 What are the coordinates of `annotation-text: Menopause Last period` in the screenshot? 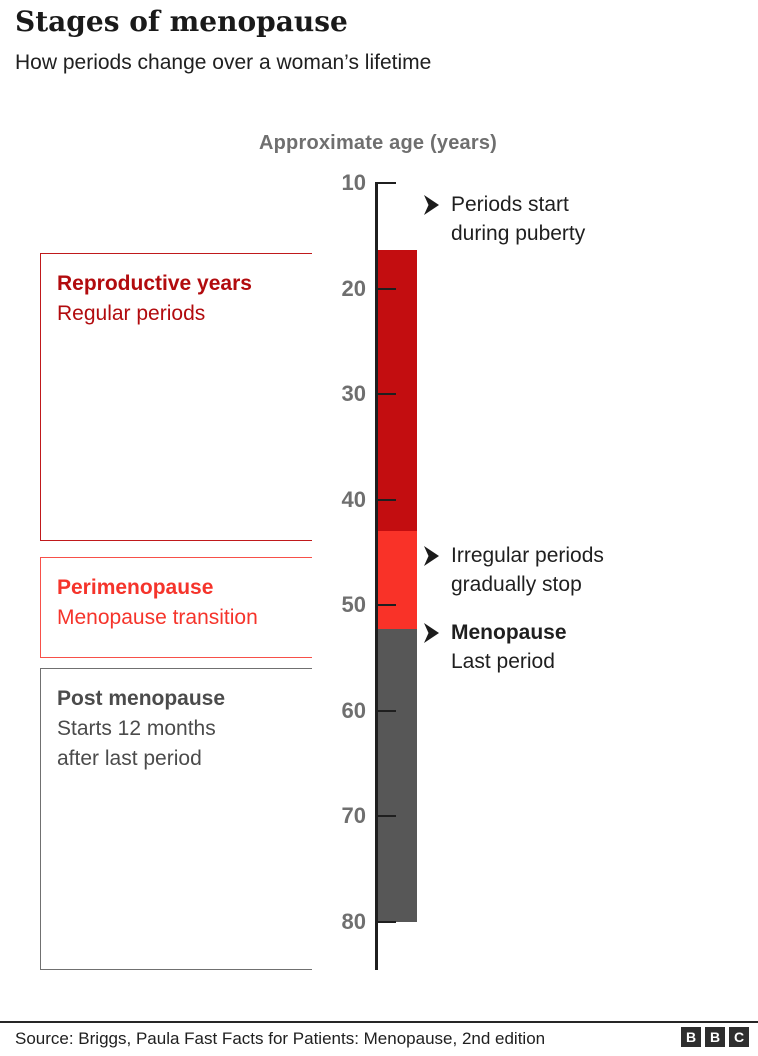 It's located at (509, 647).